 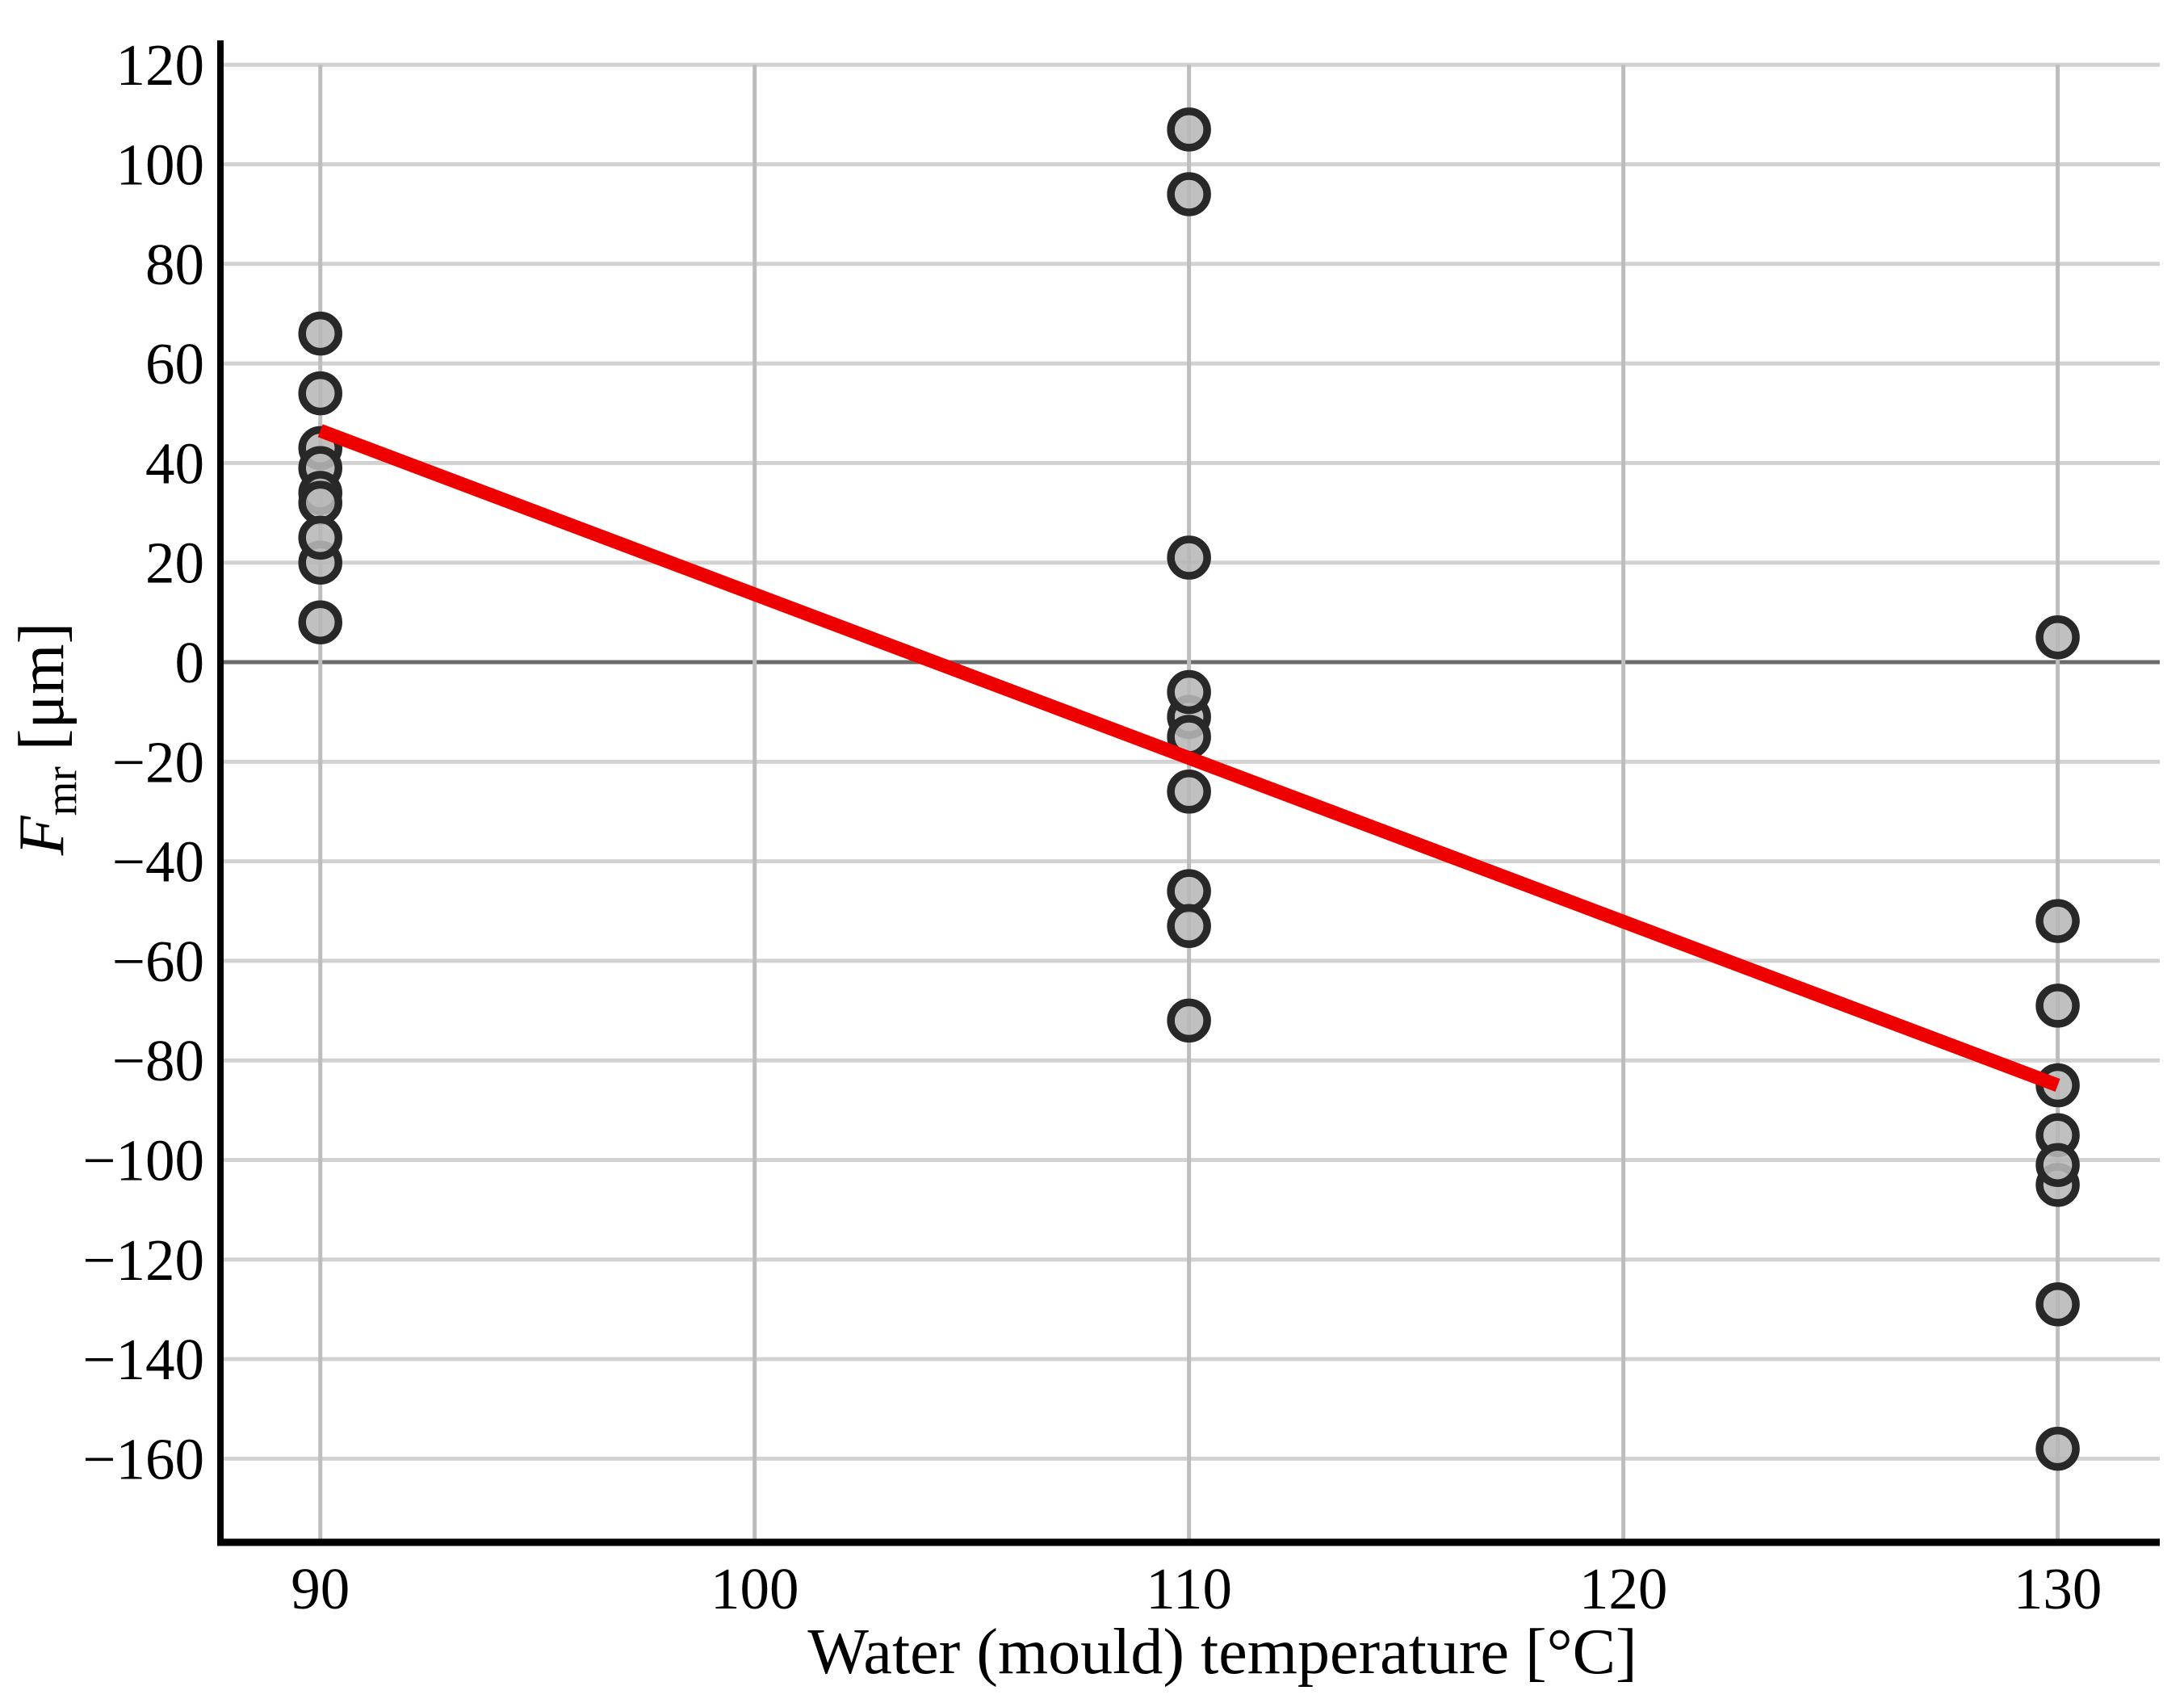 I want to click on y-tick-label: −140, so click(x=143, y=1360).